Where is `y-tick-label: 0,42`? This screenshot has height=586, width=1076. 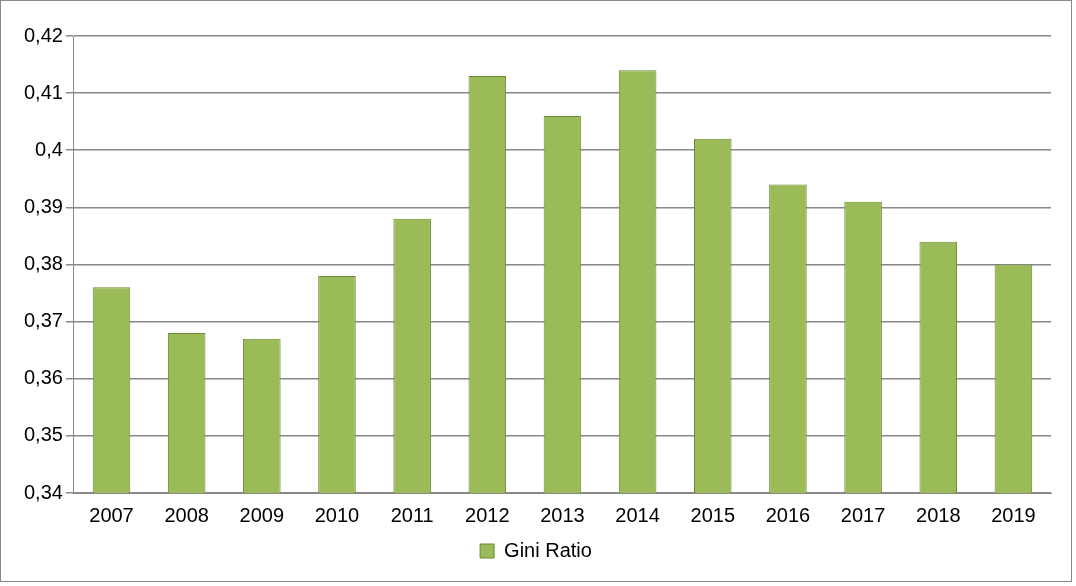
y-tick-label: 0,42 is located at coordinates (43, 34).